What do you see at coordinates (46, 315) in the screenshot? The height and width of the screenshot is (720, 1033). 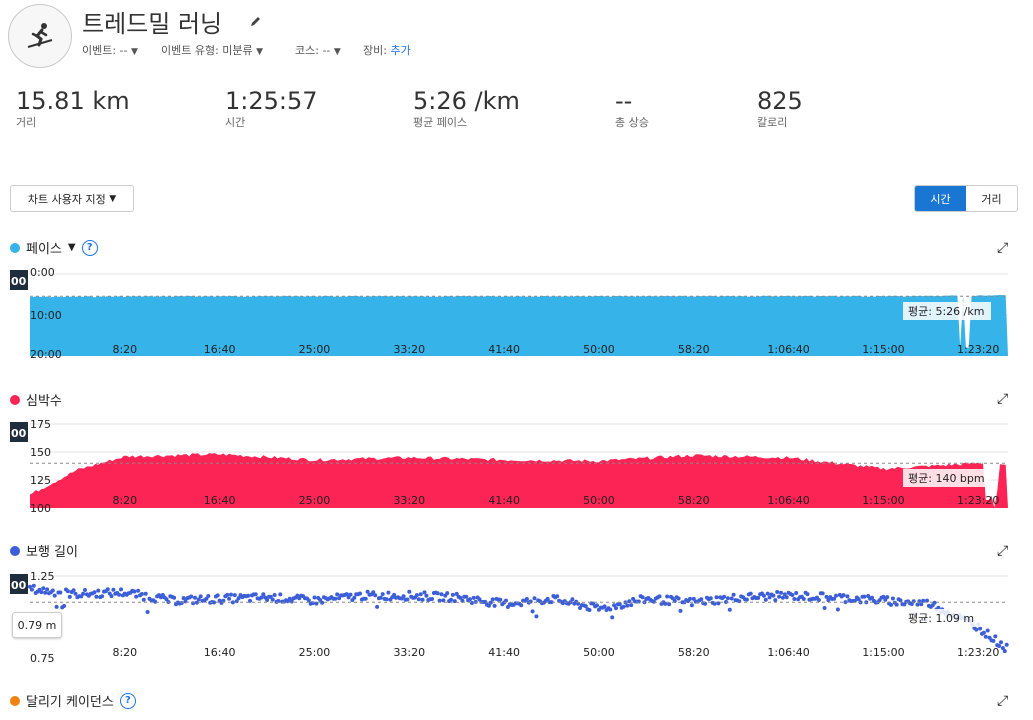 I see `y-tick-label: 10:00` at bounding box center [46, 315].